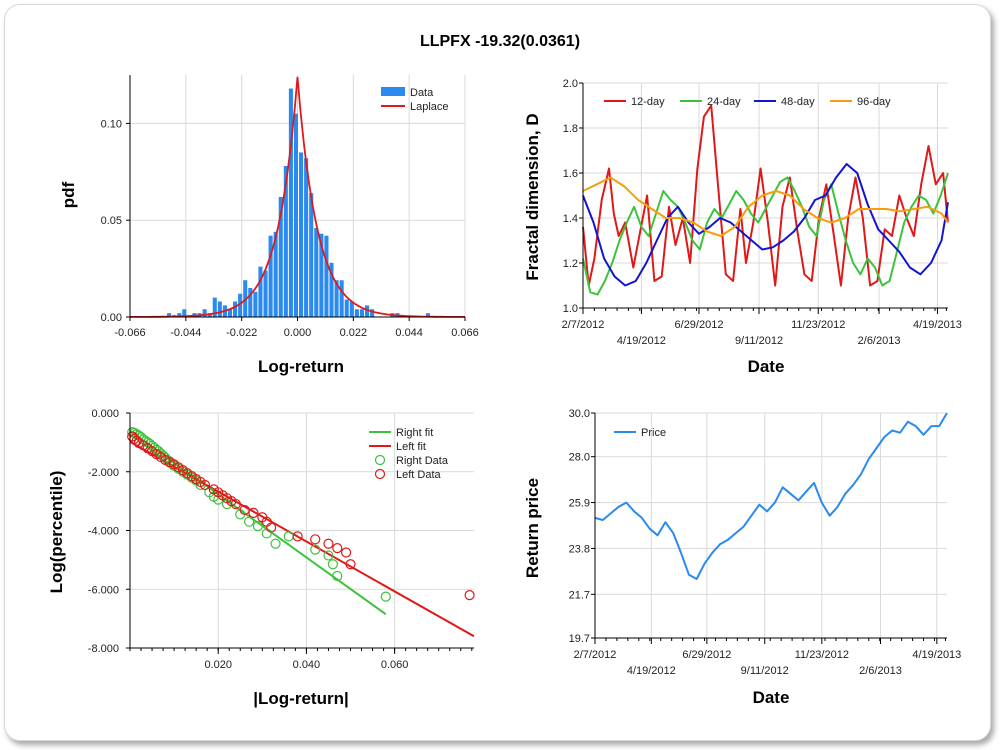  Describe the element at coordinates (570, 174) in the screenshot. I see `fractal-ytick-label: 1.6` at that location.